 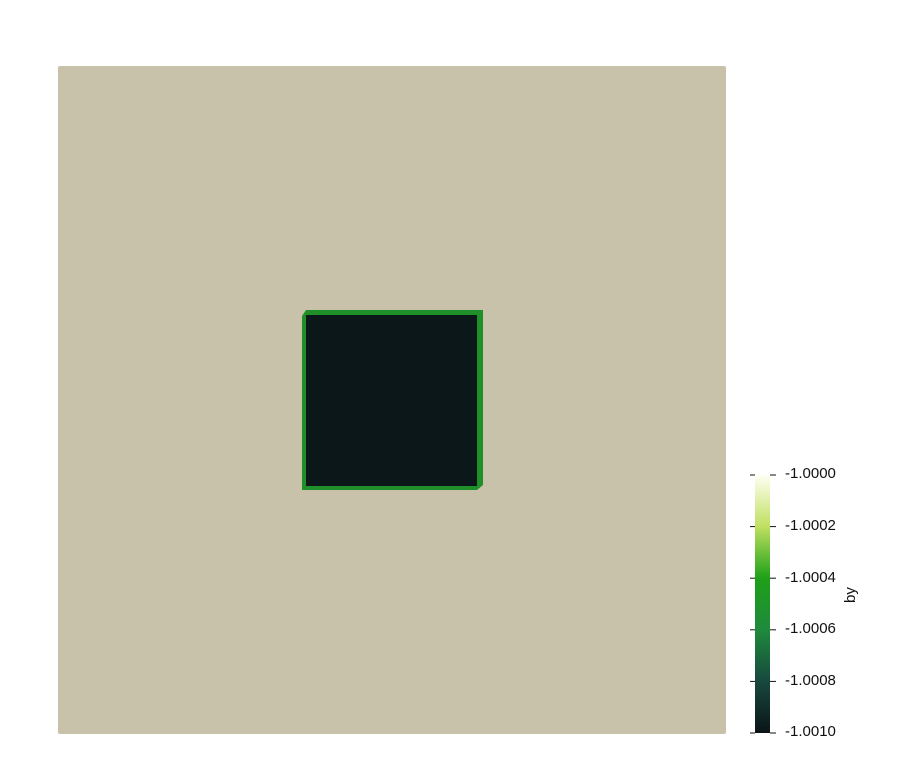 What do you see at coordinates (391, 400) in the screenshot?
I see `inclusion-square` at bounding box center [391, 400].